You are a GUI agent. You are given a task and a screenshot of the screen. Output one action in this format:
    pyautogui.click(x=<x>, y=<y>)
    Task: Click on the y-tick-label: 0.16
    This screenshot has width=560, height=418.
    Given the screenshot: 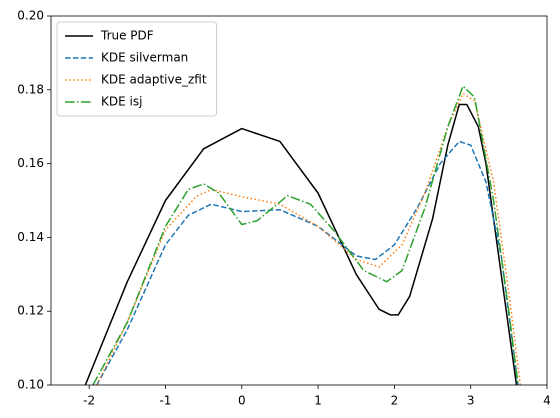 What is the action you would take?
    pyautogui.click(x=30, y=163)
    